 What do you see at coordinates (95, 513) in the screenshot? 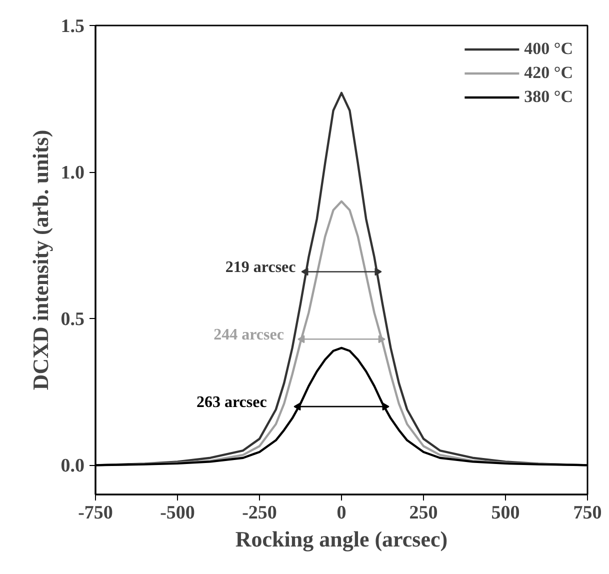
I see `x-tick-label: -750` at bounding box center [95, 513].